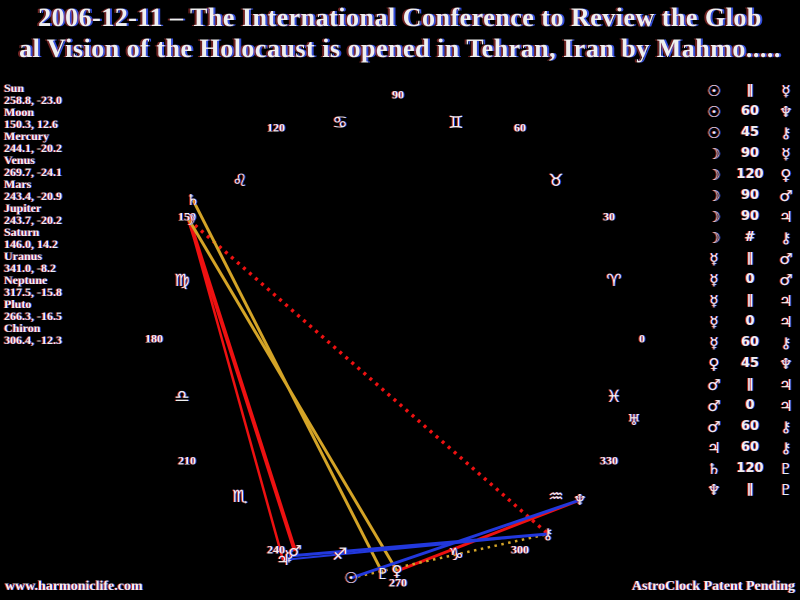 Image resolution: width=800 pixels, height=600 pixels. What do you see at coordinates (283, 560) in the screenshot?
I see `jupiter-planet-icon: ♃` at bounding box center [283, 560].